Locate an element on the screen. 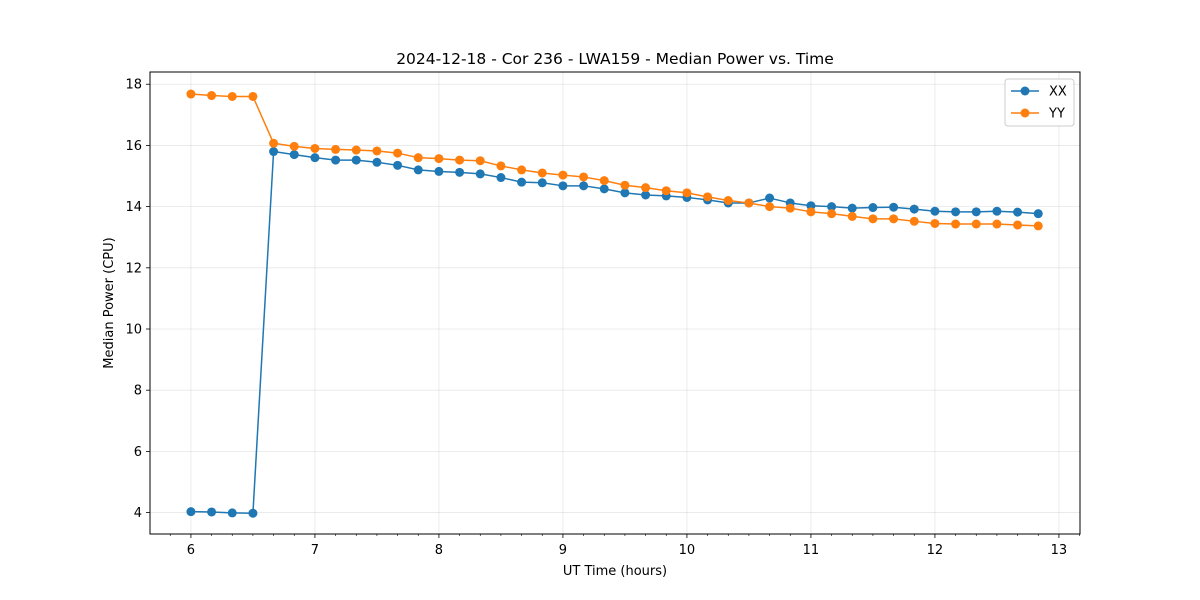  x-tick-label: 13 is located at coordinates (1059, 550).